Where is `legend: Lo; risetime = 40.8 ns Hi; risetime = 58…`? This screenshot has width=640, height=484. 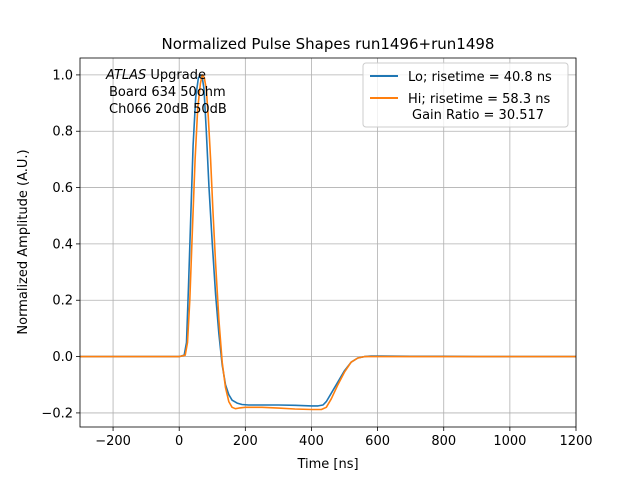
legend: Lo; risetime = 40.8 ns Hi; risetime = 58… is located at coordinates (465, 95).